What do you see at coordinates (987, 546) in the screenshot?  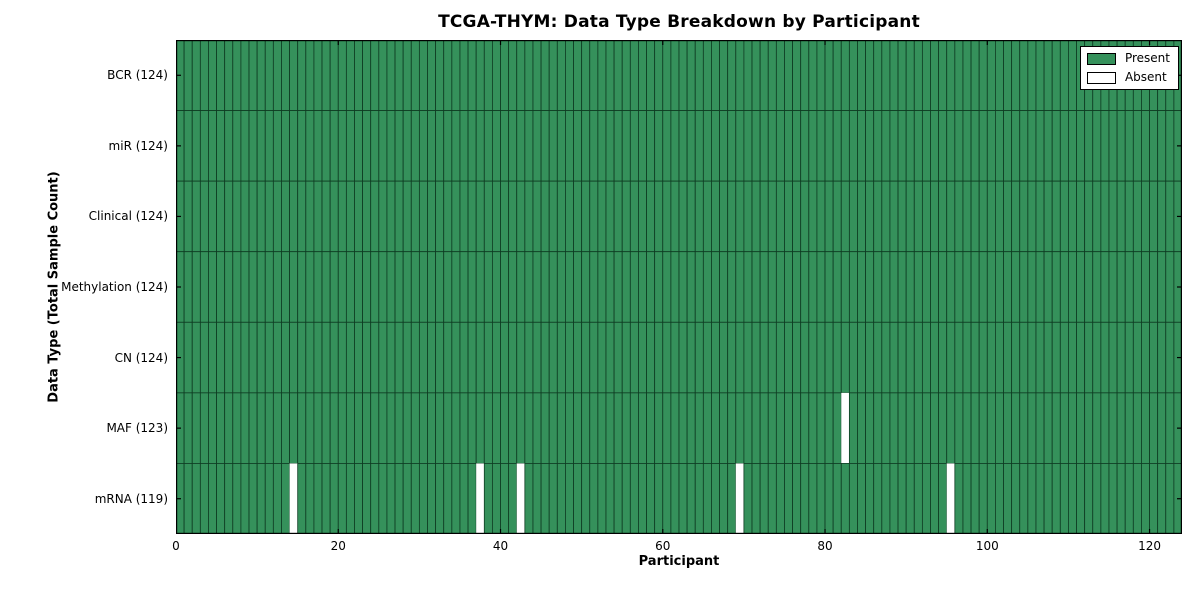 I see `x-tick-label: 100` at bounding box center [987, 546].